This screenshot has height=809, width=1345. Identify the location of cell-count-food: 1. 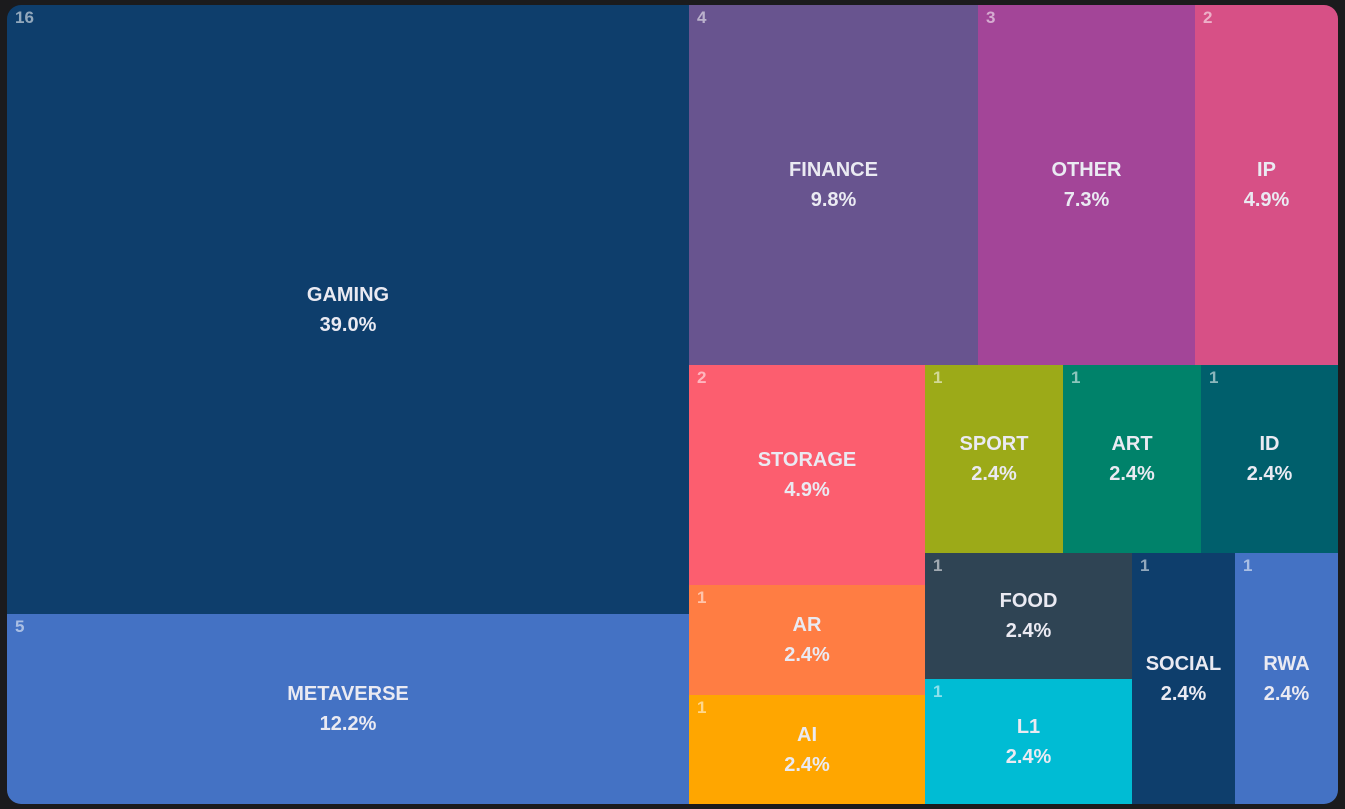
(938, 565).